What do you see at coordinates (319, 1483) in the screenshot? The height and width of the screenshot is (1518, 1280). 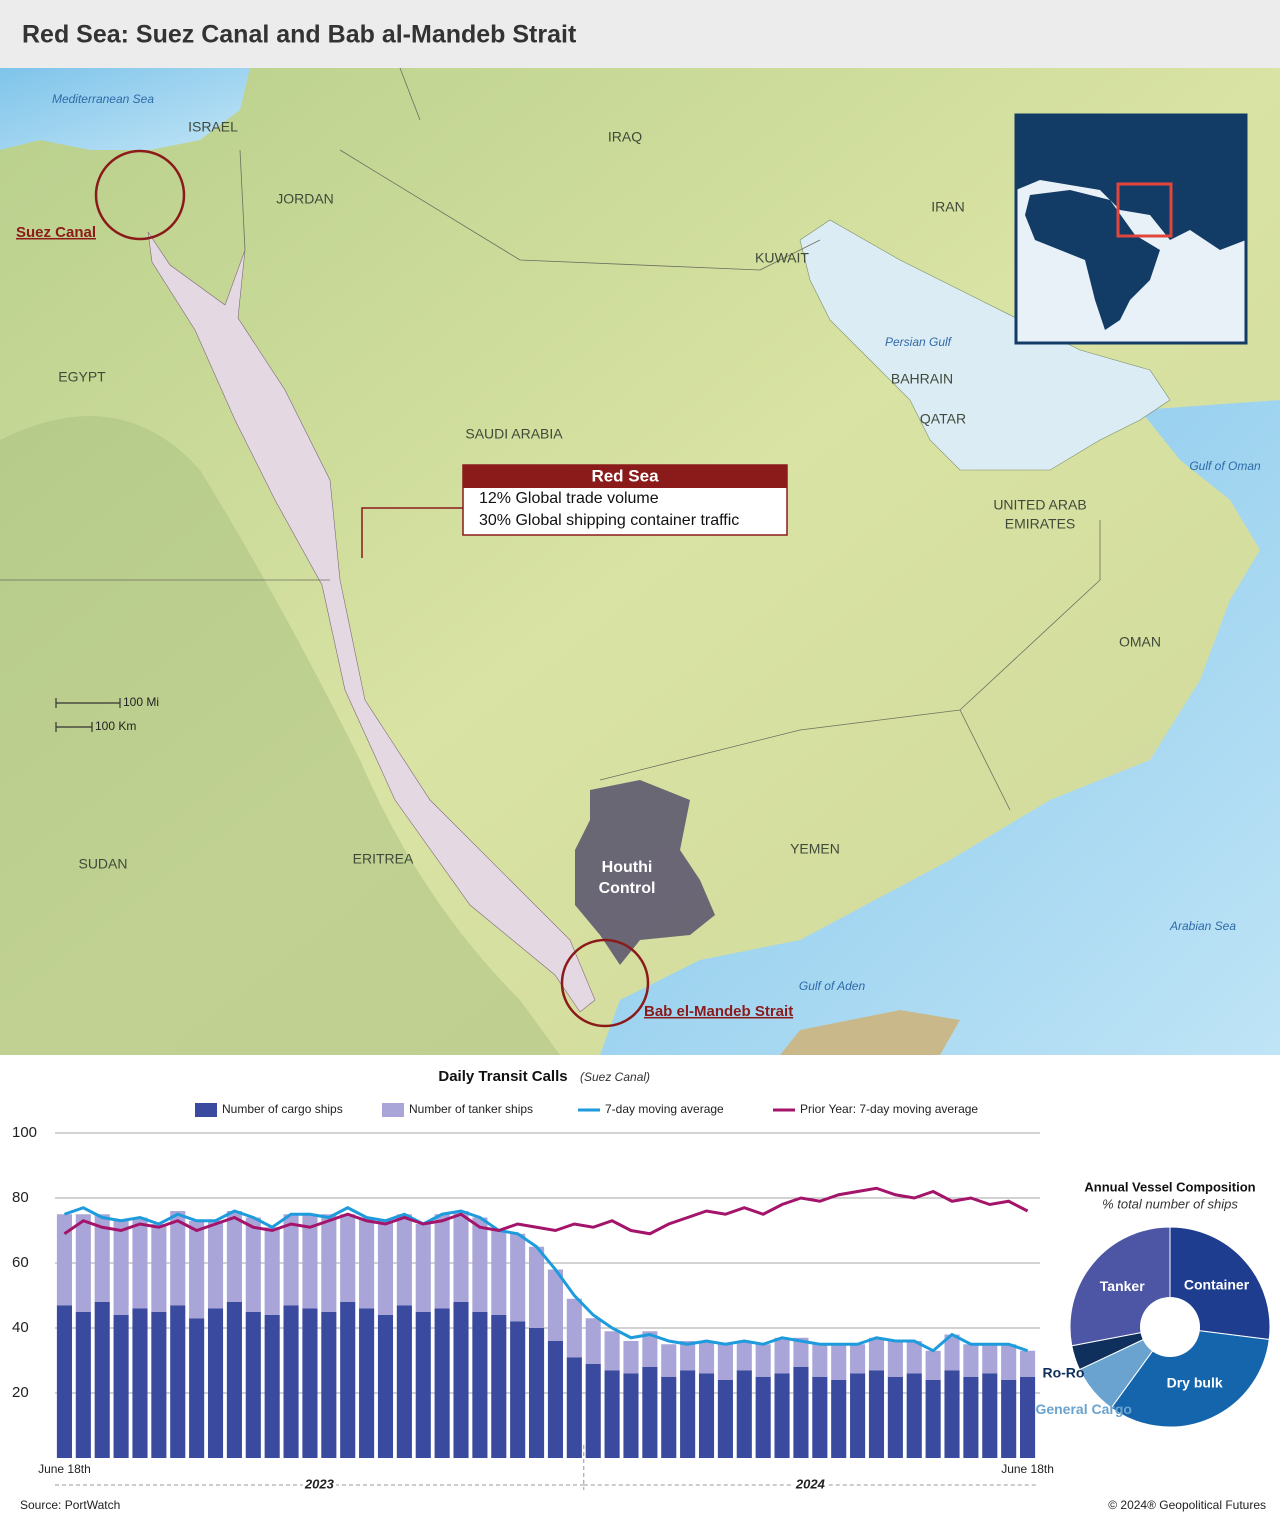 I see `x-group-label: 2023` at bounding box center [319, 1483].